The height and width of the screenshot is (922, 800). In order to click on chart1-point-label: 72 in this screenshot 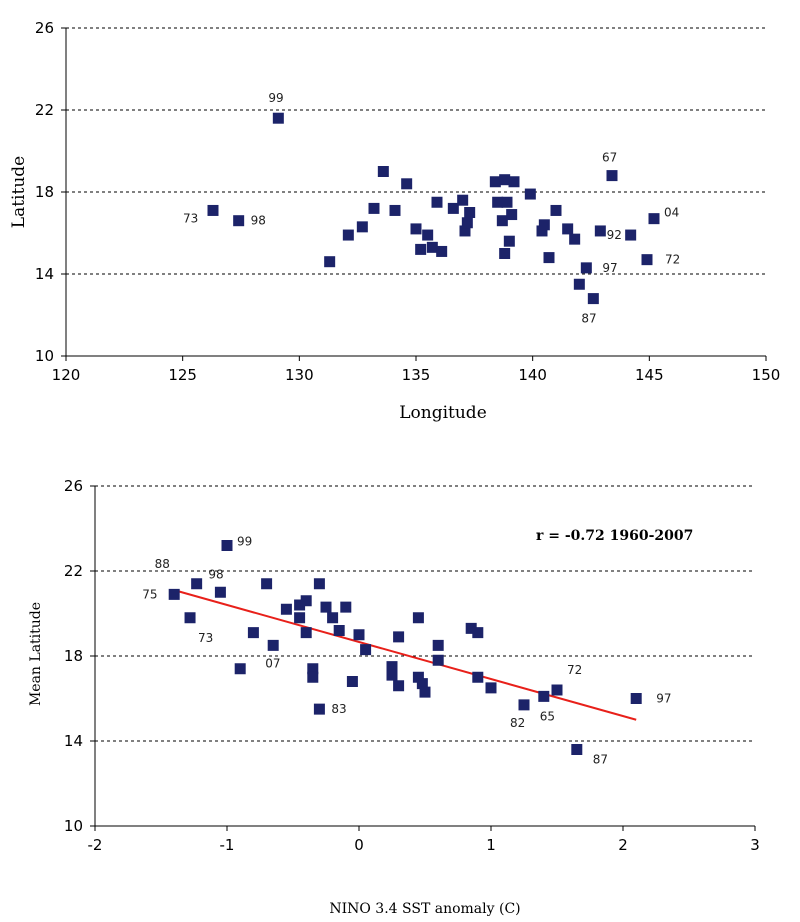, I will do `click(672, 260)`.